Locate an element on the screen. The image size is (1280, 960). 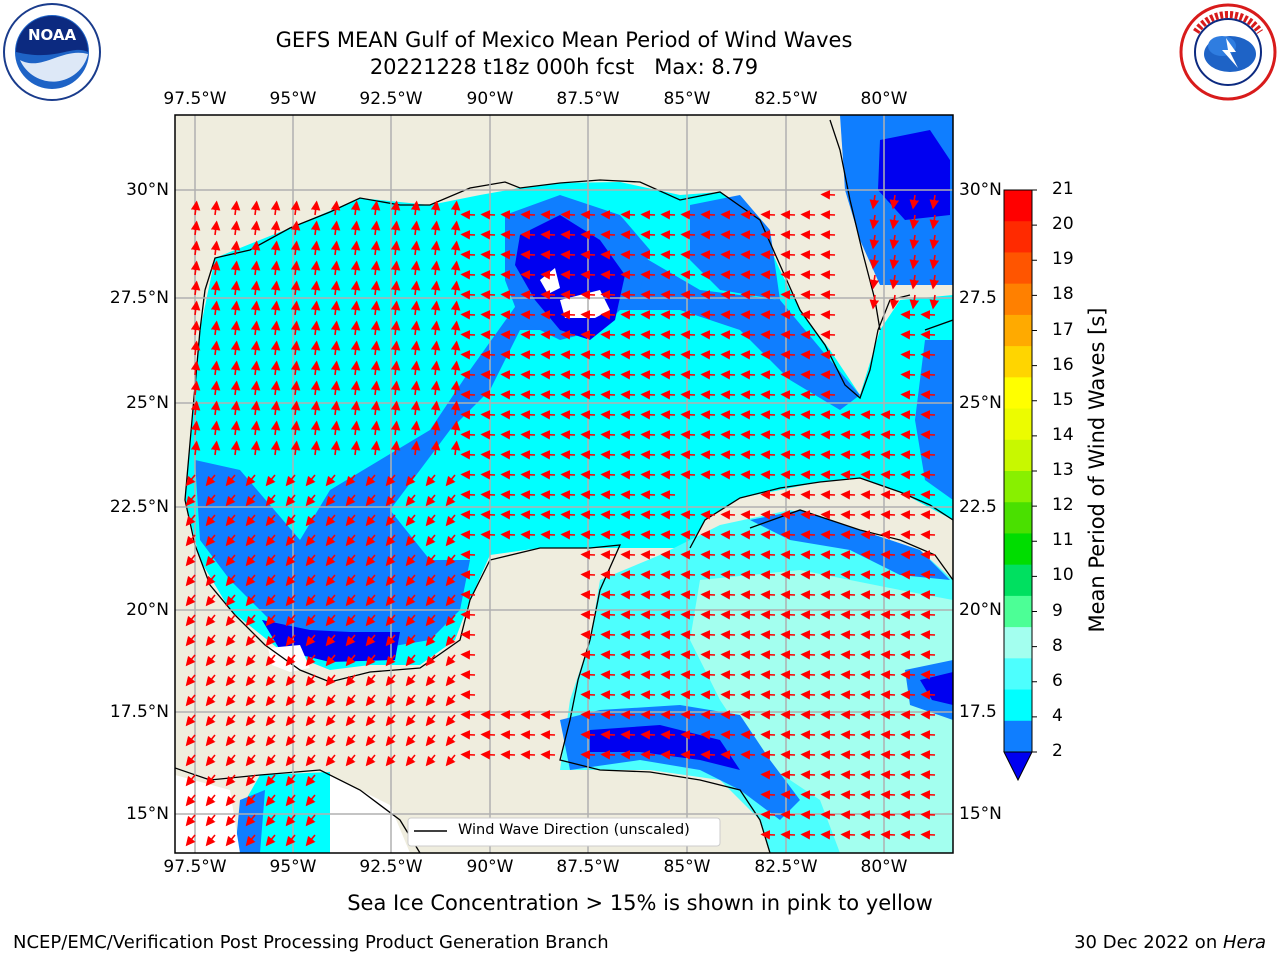
colorbar-tick-label: 8 is located at coordinates (1057, 645).